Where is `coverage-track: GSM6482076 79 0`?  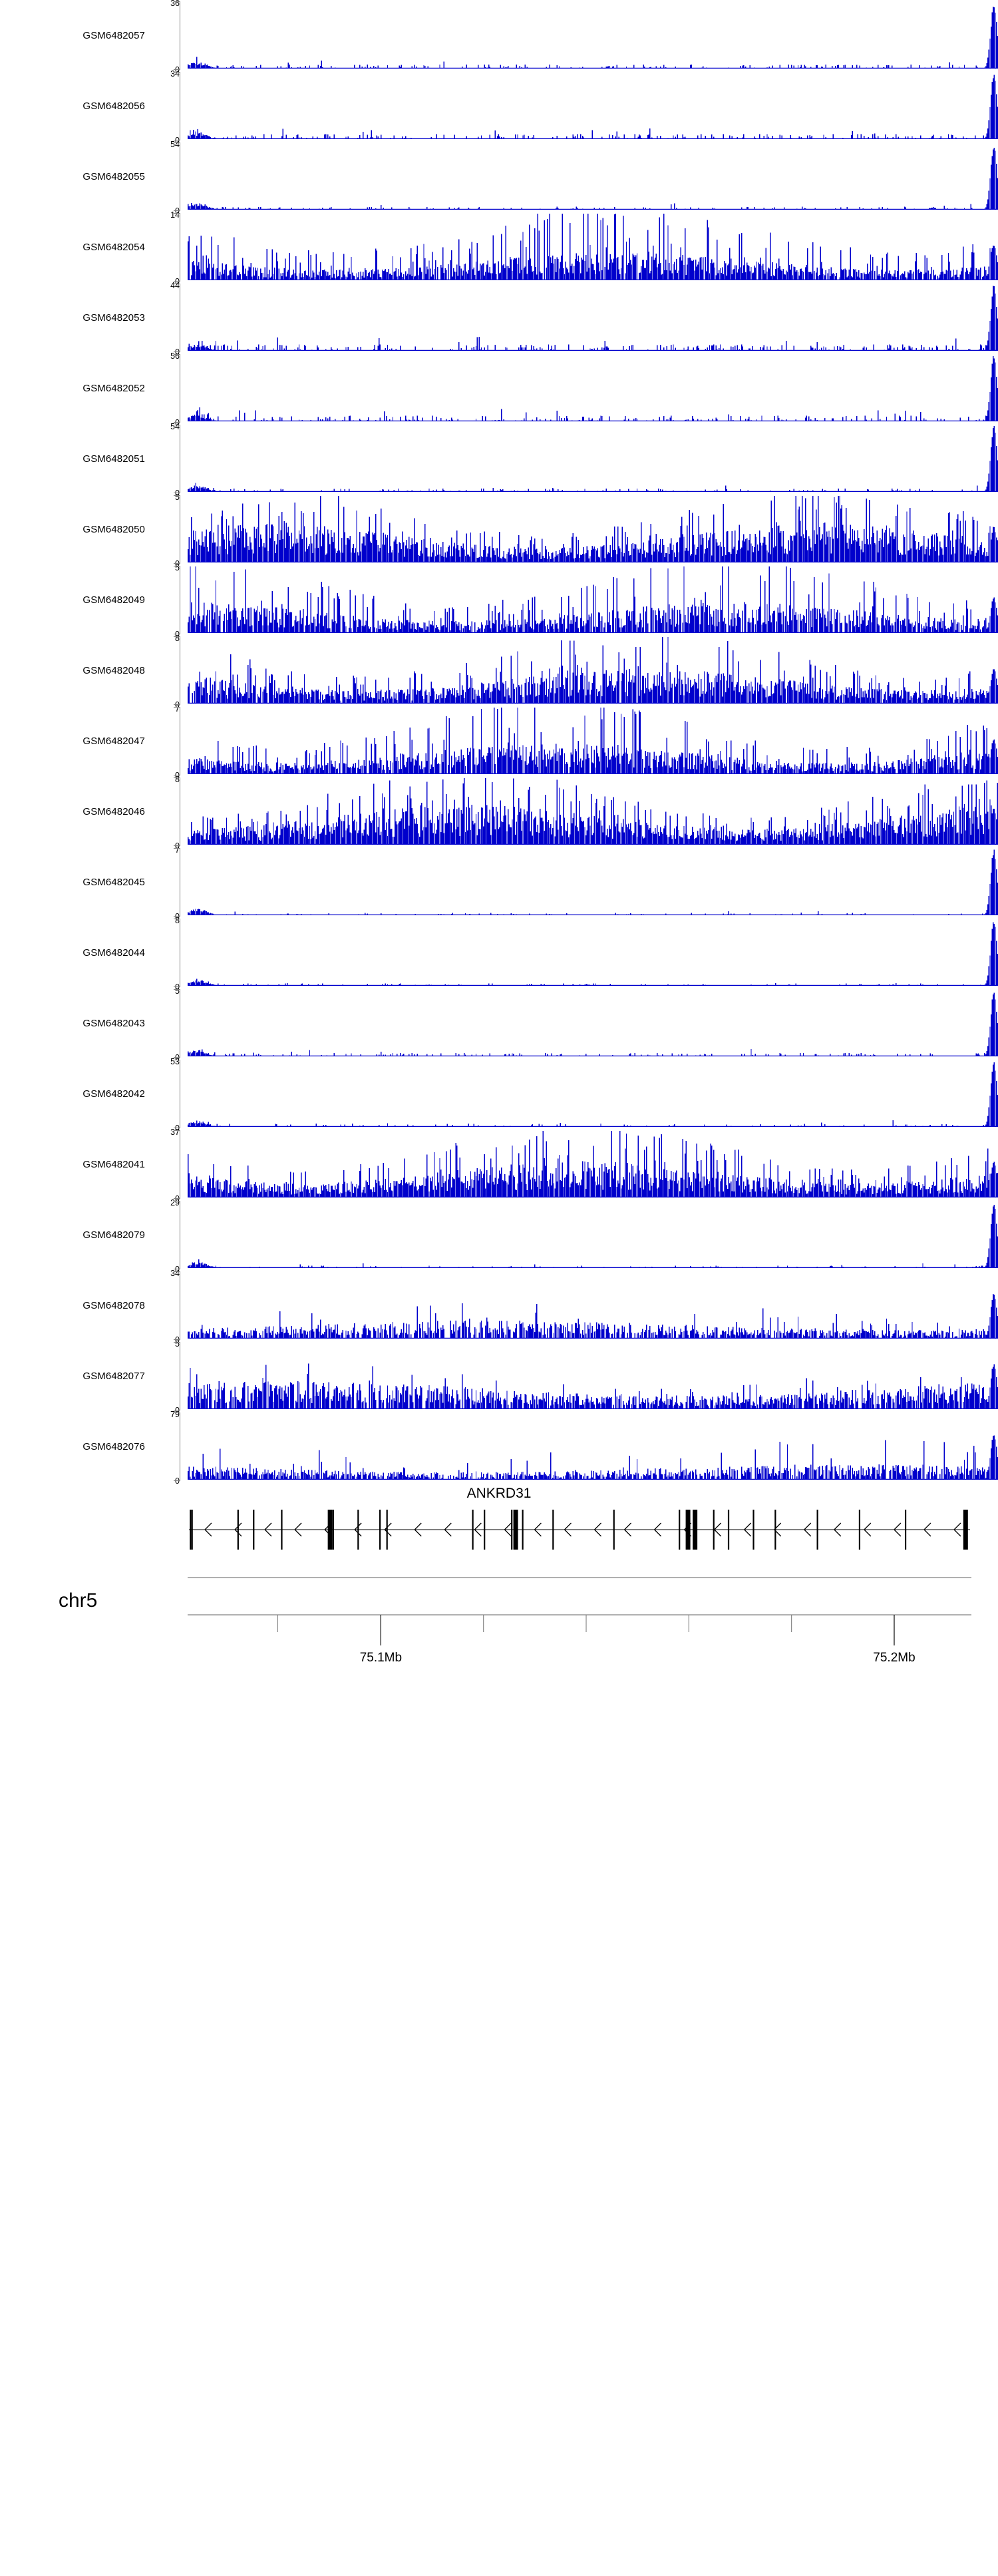
coverage-track: GSM6482076 79 0 is located at coordinates (499, 1447).